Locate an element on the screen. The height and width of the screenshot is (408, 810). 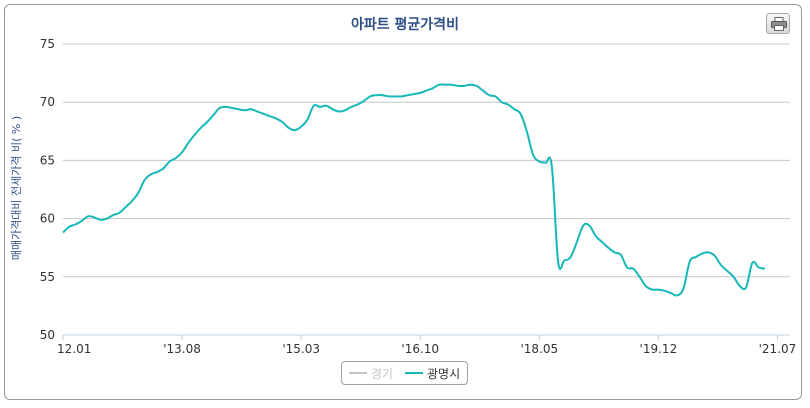
legend-label-gyeonggi: 경기 is located at coordinates (381, 373).